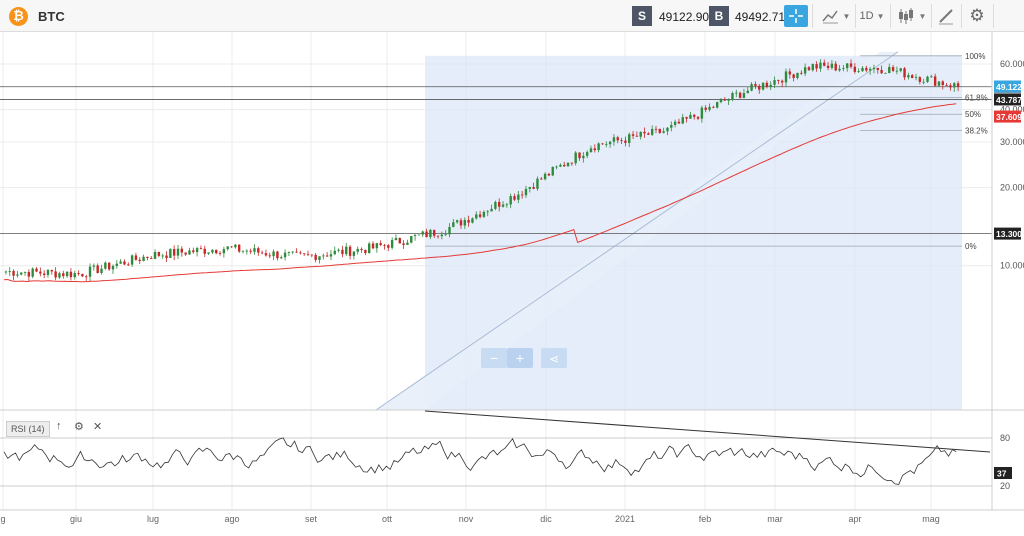 Image resolution: width=1024 pixels, height=536 pixels. I want to click on settings-button: ⚙, so click(977, 16).